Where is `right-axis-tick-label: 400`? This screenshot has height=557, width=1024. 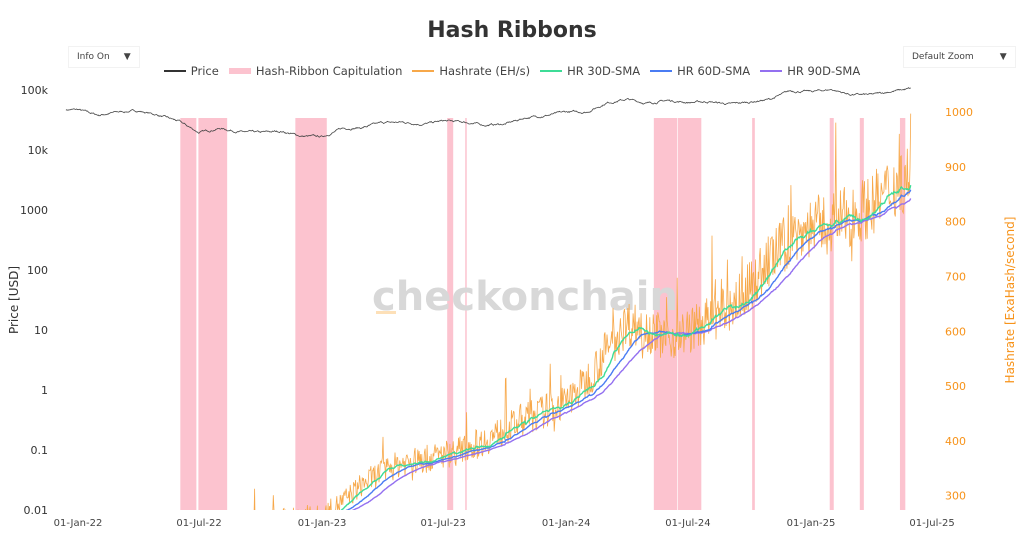
right-axis-tick-label: 400 is located at coordinates (955, 441).